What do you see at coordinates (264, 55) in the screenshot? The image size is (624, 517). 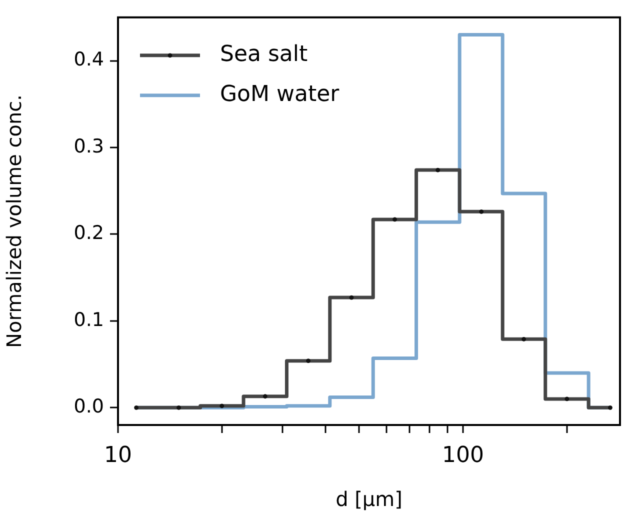 I see `legend-label: Sea salt` at bounding box center [264, 55].